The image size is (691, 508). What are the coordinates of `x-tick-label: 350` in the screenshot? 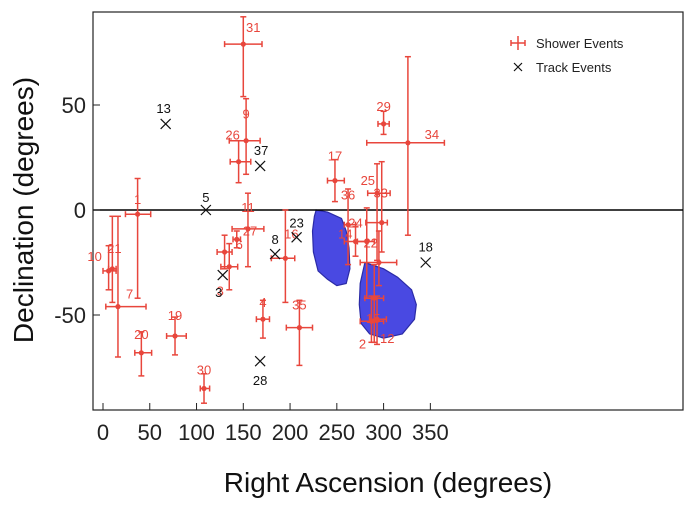 It's located at (430, 432).